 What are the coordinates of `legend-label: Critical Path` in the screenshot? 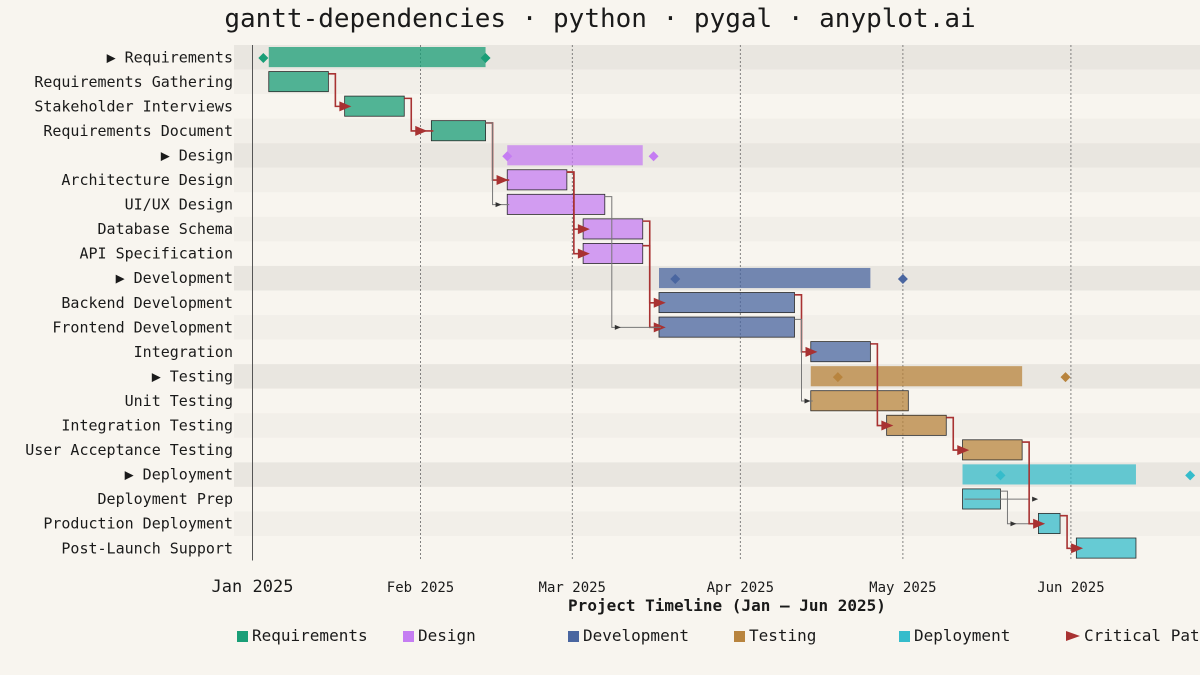 It's located at (1142, 635).